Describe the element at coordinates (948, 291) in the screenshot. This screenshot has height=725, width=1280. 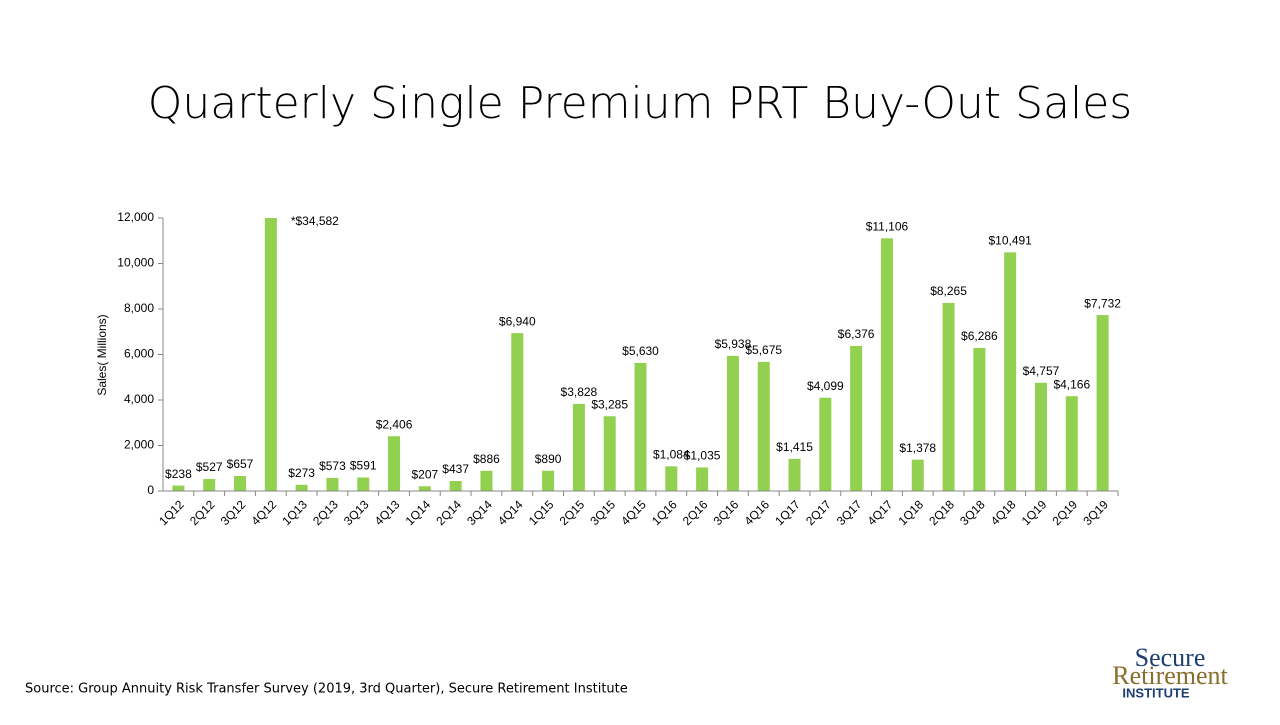
I see `data-label: $8,265` at that location.